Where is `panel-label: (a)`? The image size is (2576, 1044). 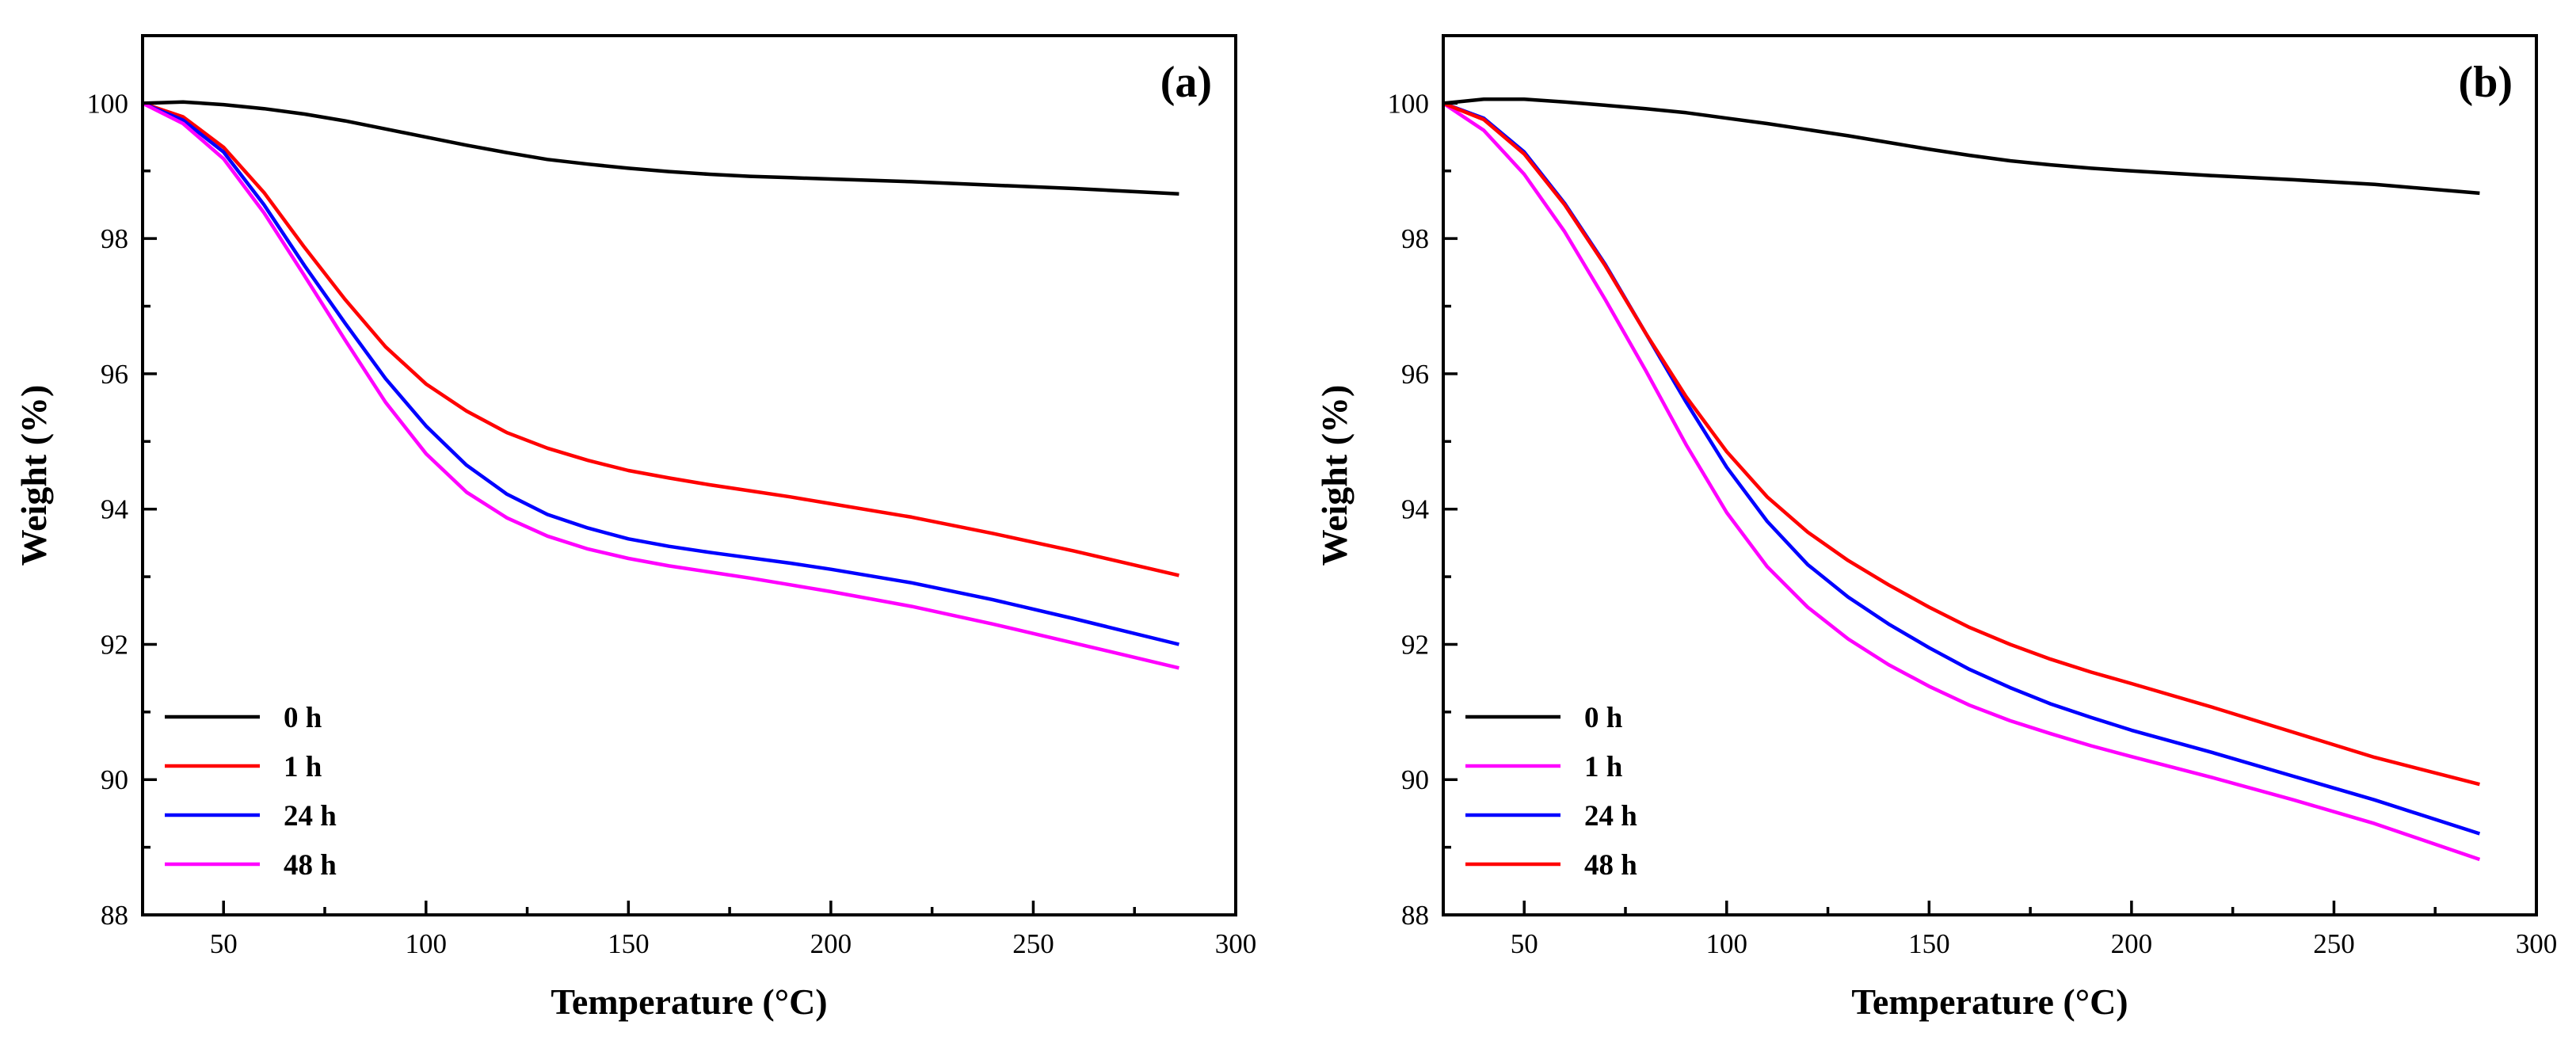 panel-label: (a) is located at coordinates (1186, 82).